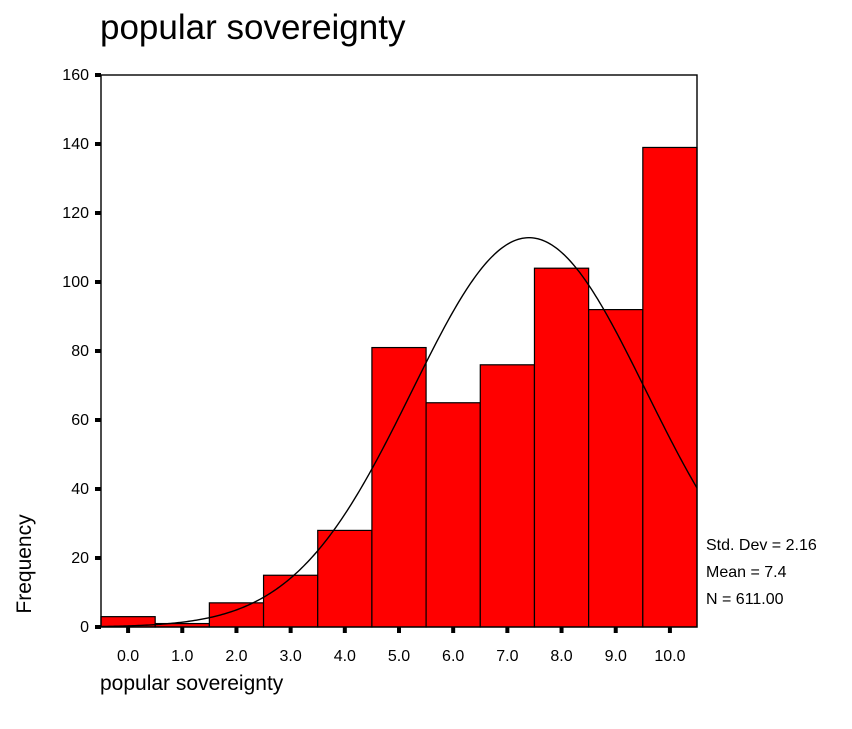 Image resolution: width=852 pixels, height=729 pixels. What do you see at coordinates (453, 656) in the screenshot?
I see `x-tick-label-6.0: 6.0` at bounding box center [453, 656].